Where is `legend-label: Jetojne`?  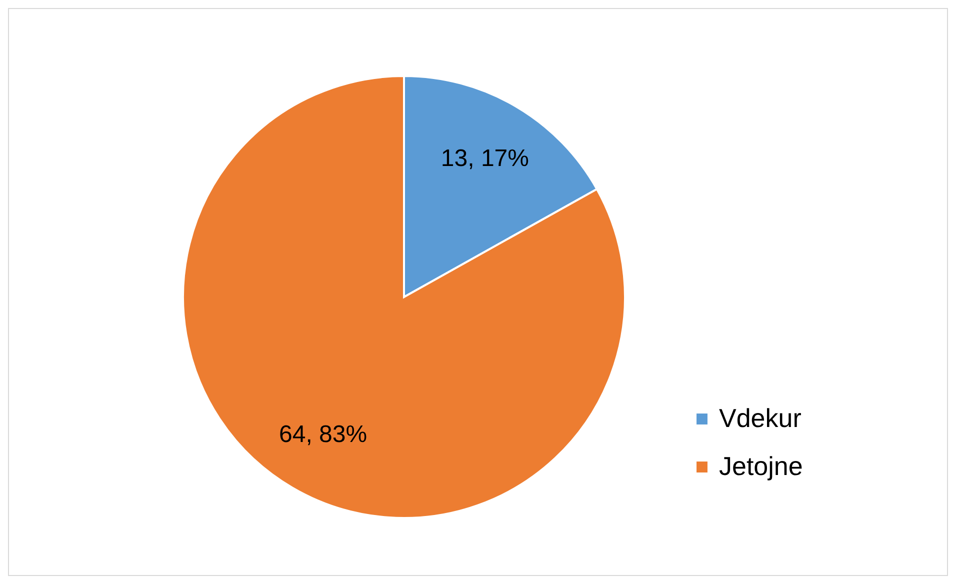
legend-label: Jetojne is located at coordinates (761, 466).